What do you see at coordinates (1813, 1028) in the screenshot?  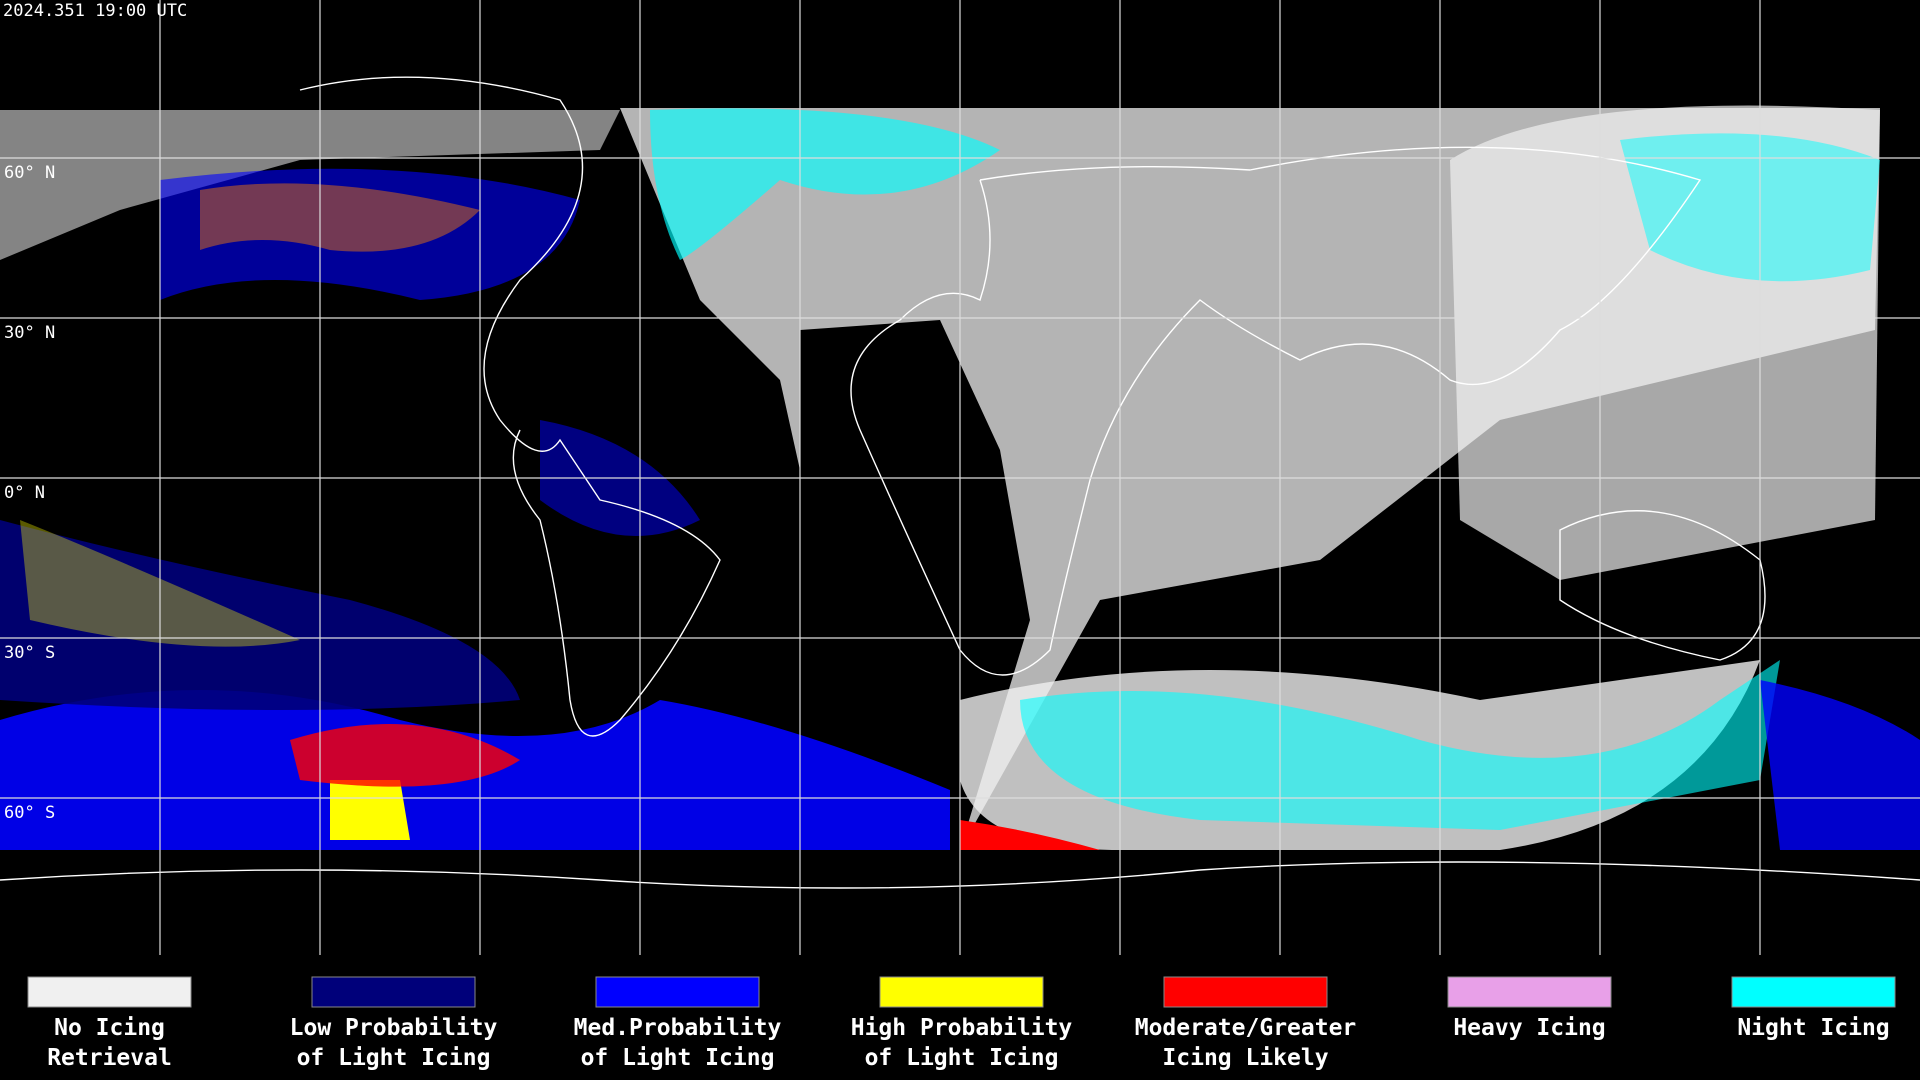 I see `legend-label: Night Icing` at bounding box center [1813, 1028].